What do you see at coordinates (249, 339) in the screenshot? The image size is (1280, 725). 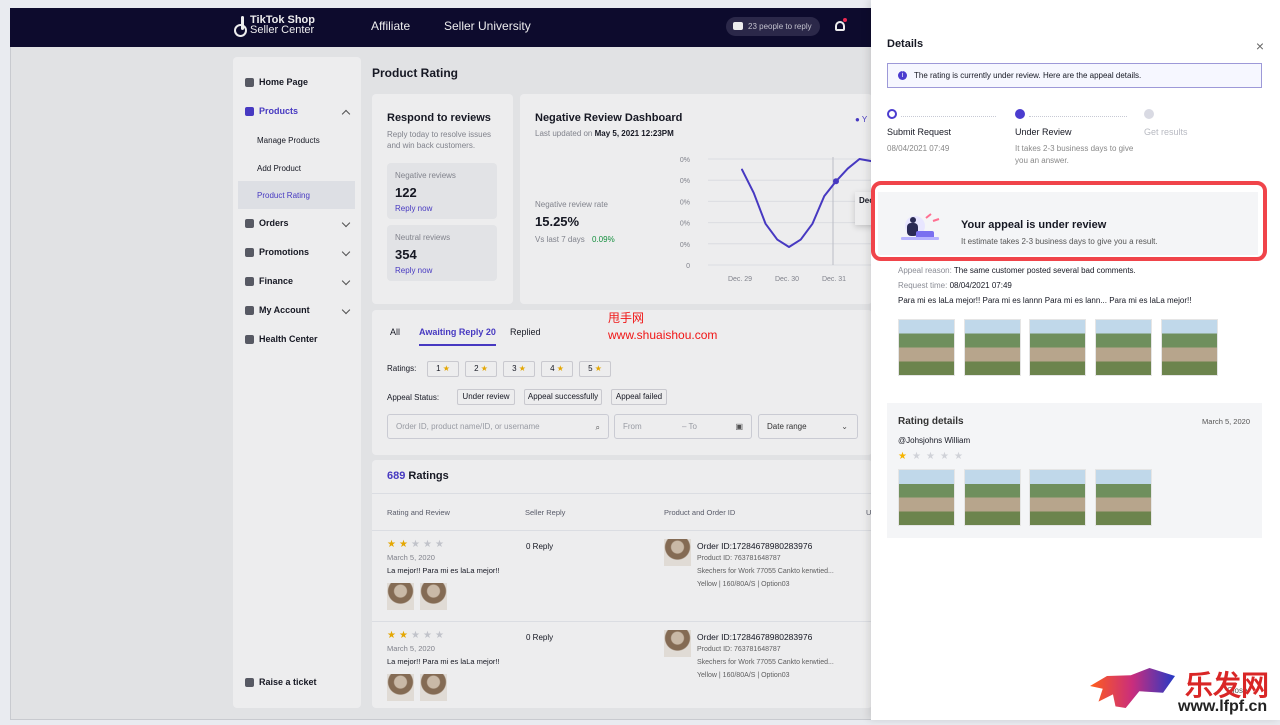 I see `shield-icon` at bounding box center [249, 339].